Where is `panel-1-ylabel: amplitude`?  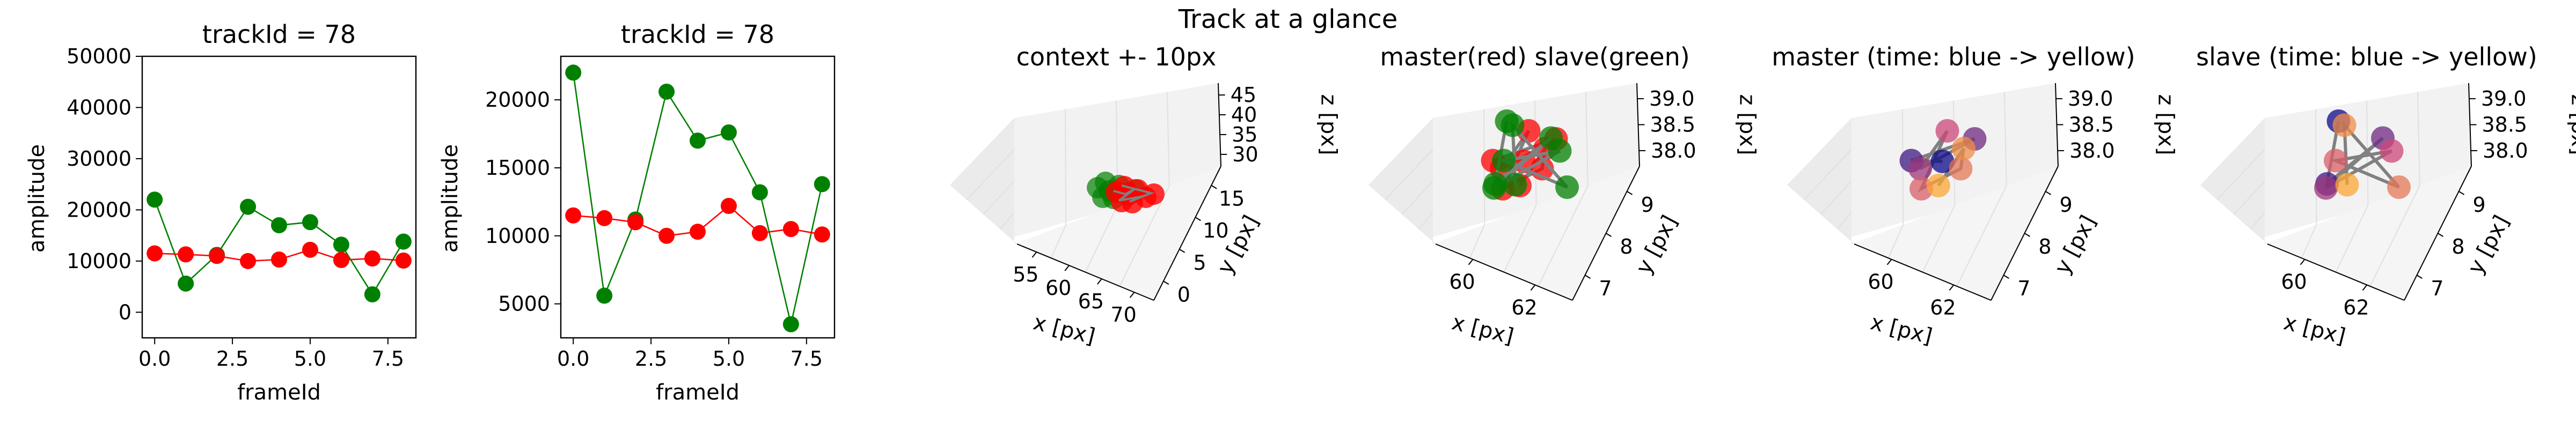
panel-1-ylabel: amplitude is located at coordinates (37, 198).